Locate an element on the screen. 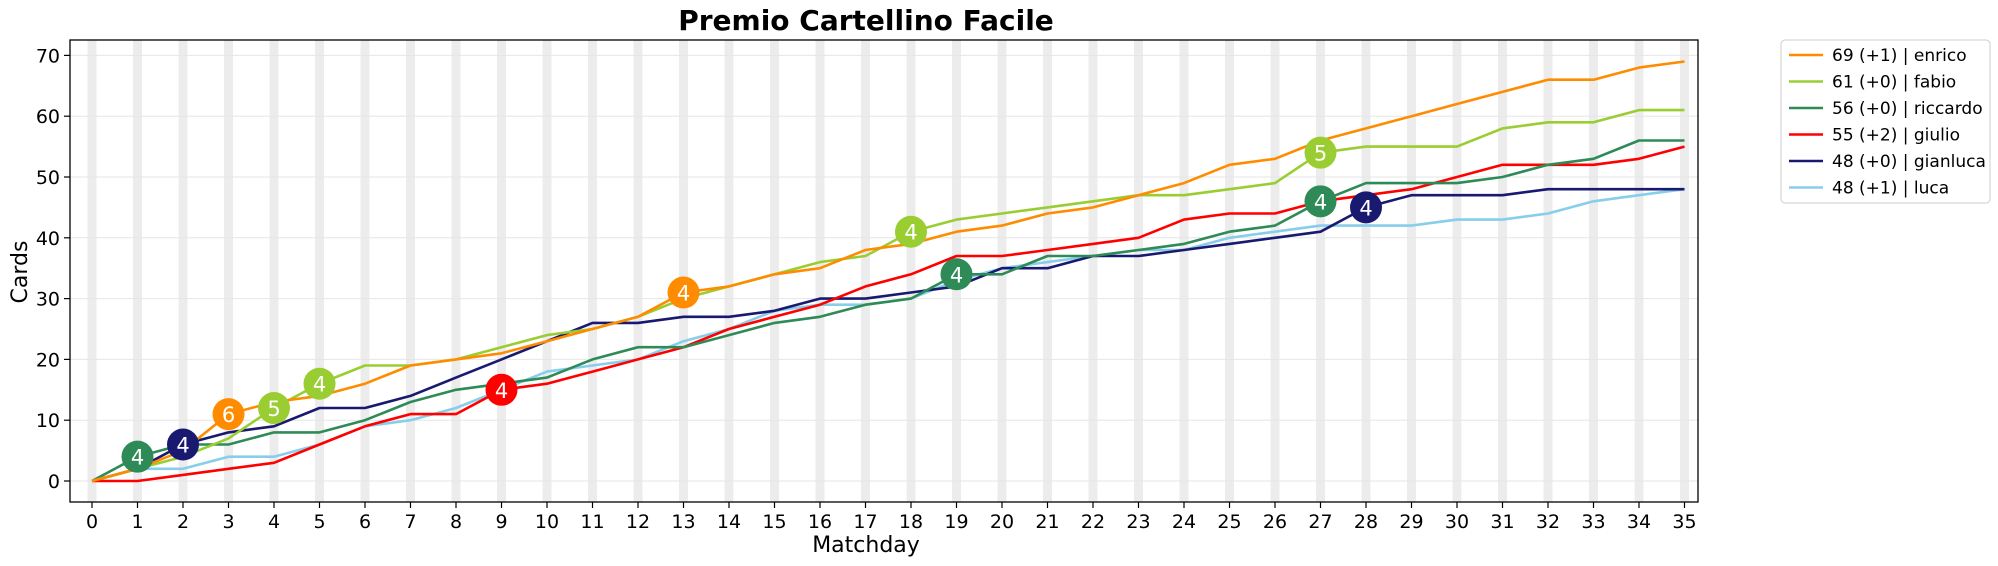 The image size is (1998, 566). x-tick-label: 12 is located at coordinates (638, 522).